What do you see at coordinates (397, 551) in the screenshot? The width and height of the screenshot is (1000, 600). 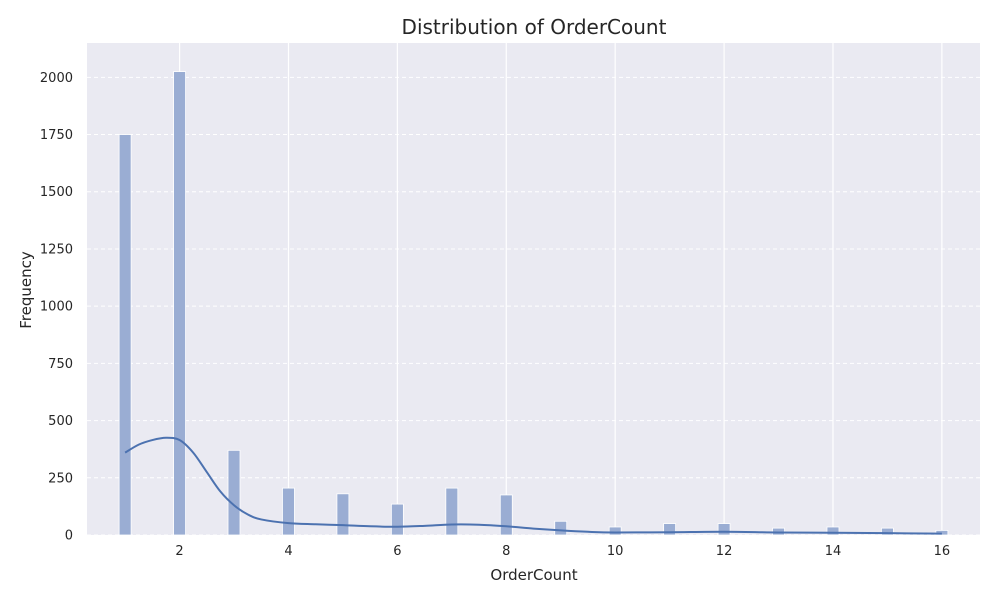 I see `x-tick-label: 6` at bounding box center [397, 551].